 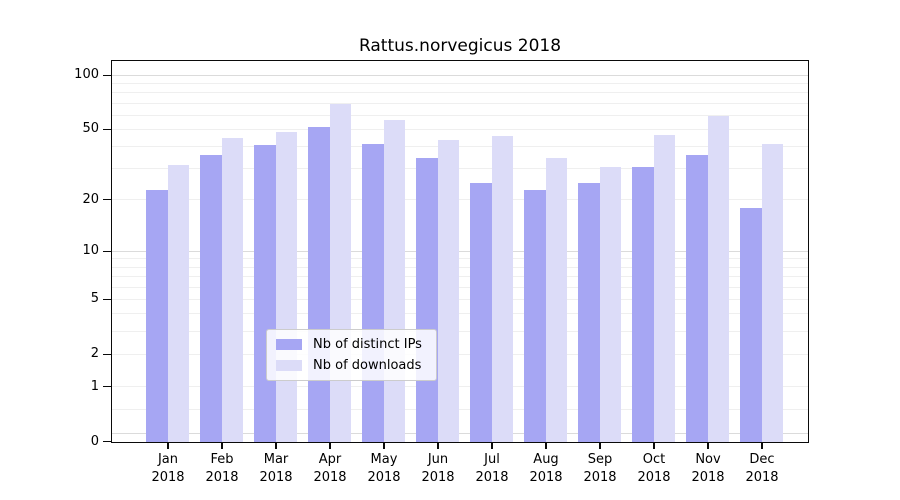 What do you see at coordinates (492, 446) in the screenshot?
I see `x-tick-mark-jul` at bounding box center [492, 446].